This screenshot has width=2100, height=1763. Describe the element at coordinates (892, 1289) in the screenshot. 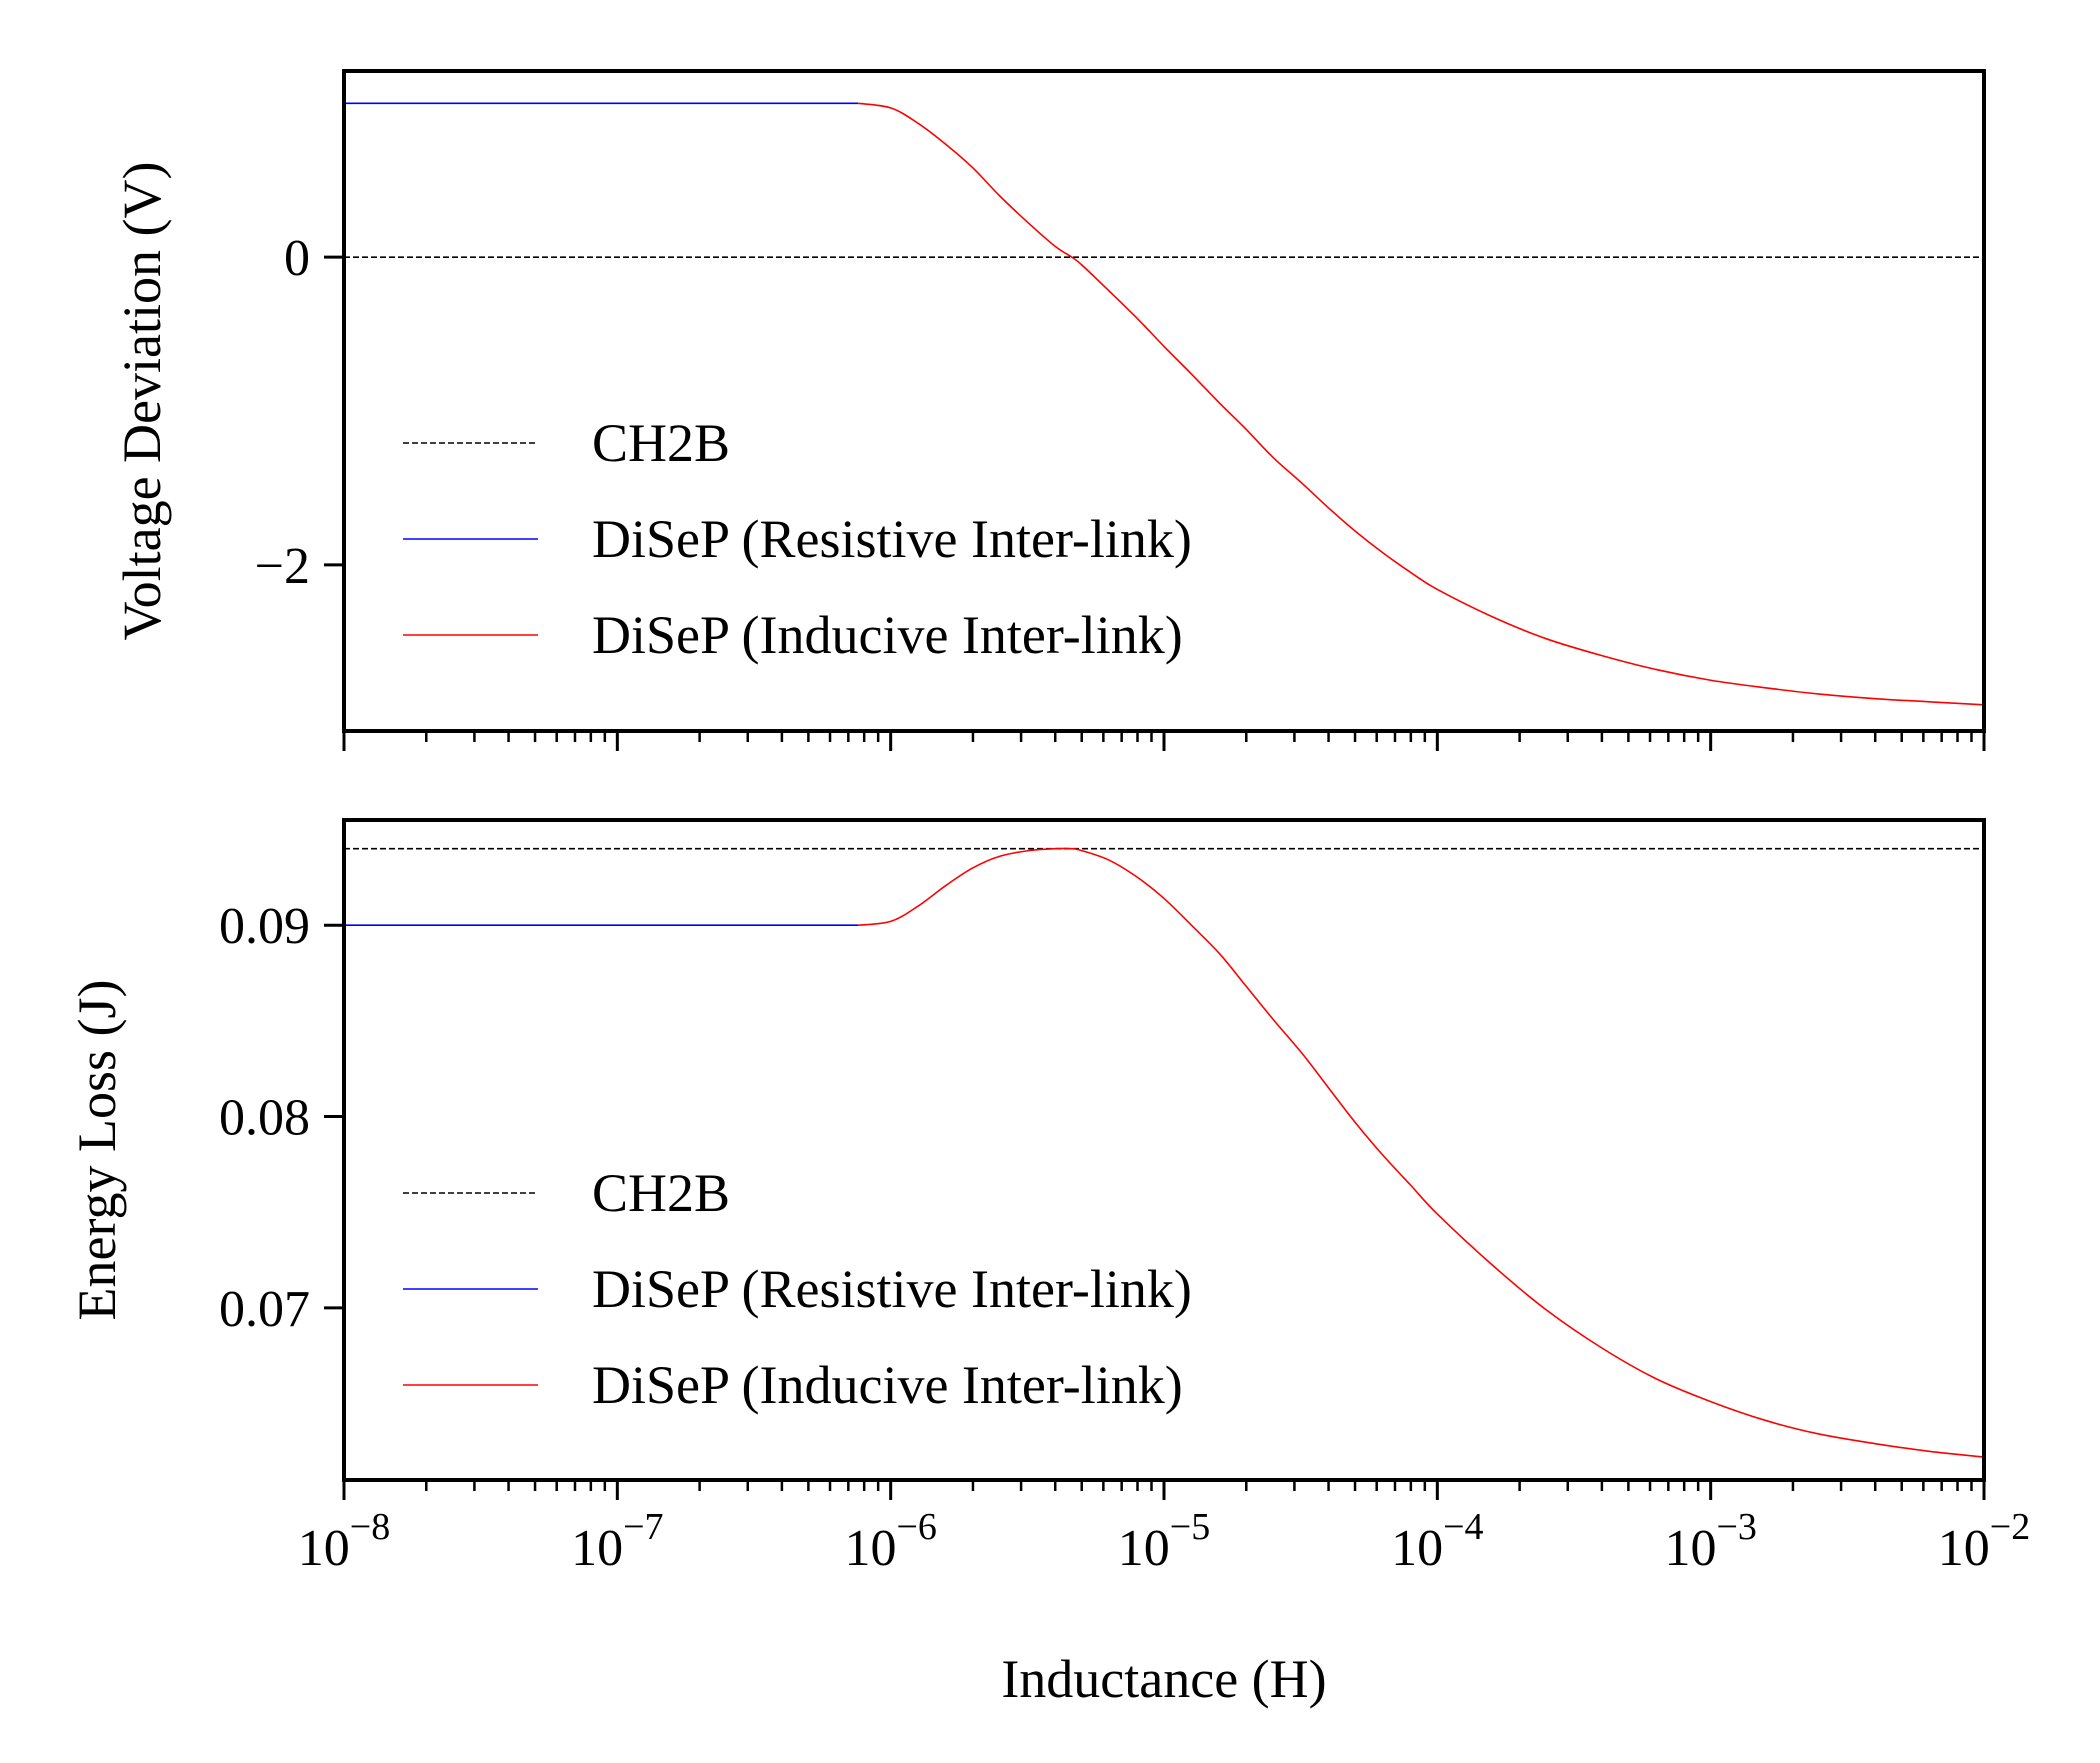

I see `bottom-legend-label-resistive: DiSeP (Resistive Inter-link)` at that location.